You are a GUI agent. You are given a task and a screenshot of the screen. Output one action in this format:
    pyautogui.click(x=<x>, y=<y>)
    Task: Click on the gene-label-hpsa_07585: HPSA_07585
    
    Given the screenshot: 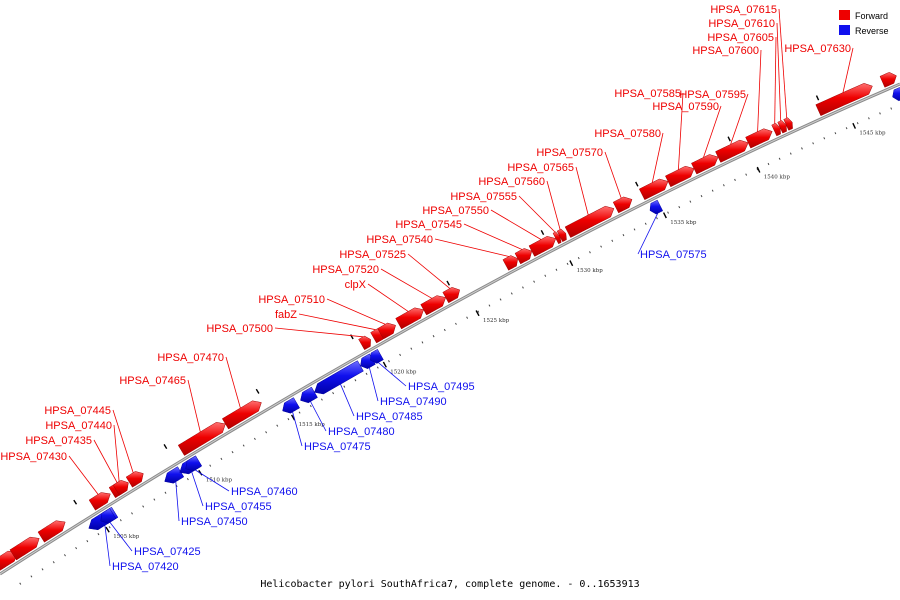 What is the action you would take?
    pyautogui.click(x=647, y=94)
    